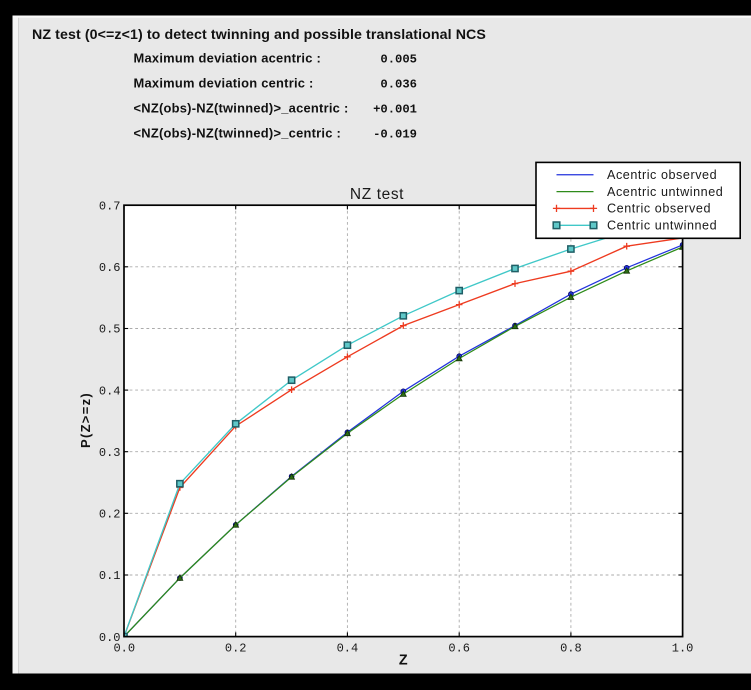 This screenshot has width=751, height=690. I want to click on svg-text: Maximum deviation centric :, so click(224, 83).